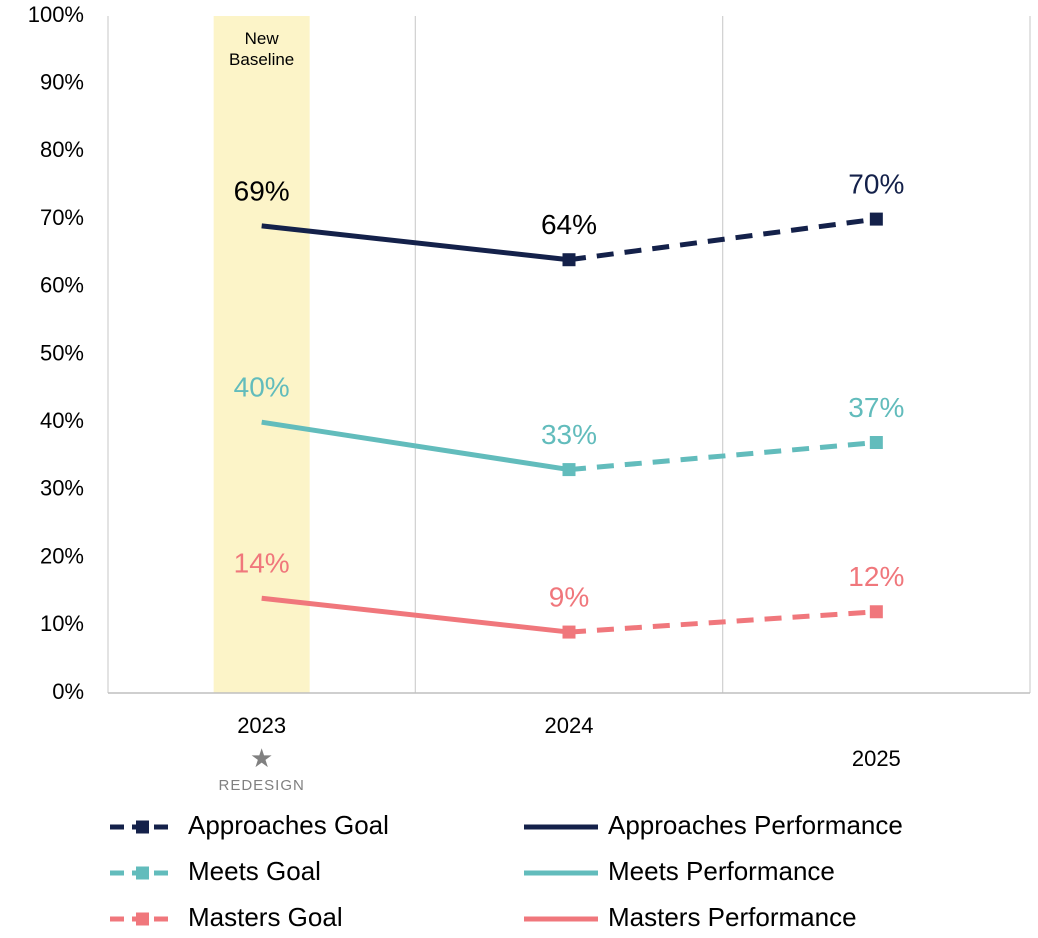 Image resolution: width=1038 pixels, height=938 pixels. I want to click on legend-label: Masters Goal, so click(265, 917).